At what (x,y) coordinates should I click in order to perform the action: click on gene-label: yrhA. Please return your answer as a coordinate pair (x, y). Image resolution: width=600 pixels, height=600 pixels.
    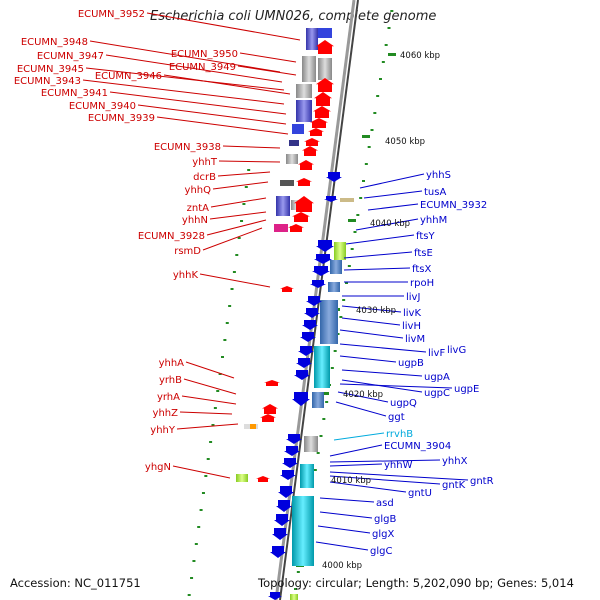
    Looking at the image, I should click on (168, 397).